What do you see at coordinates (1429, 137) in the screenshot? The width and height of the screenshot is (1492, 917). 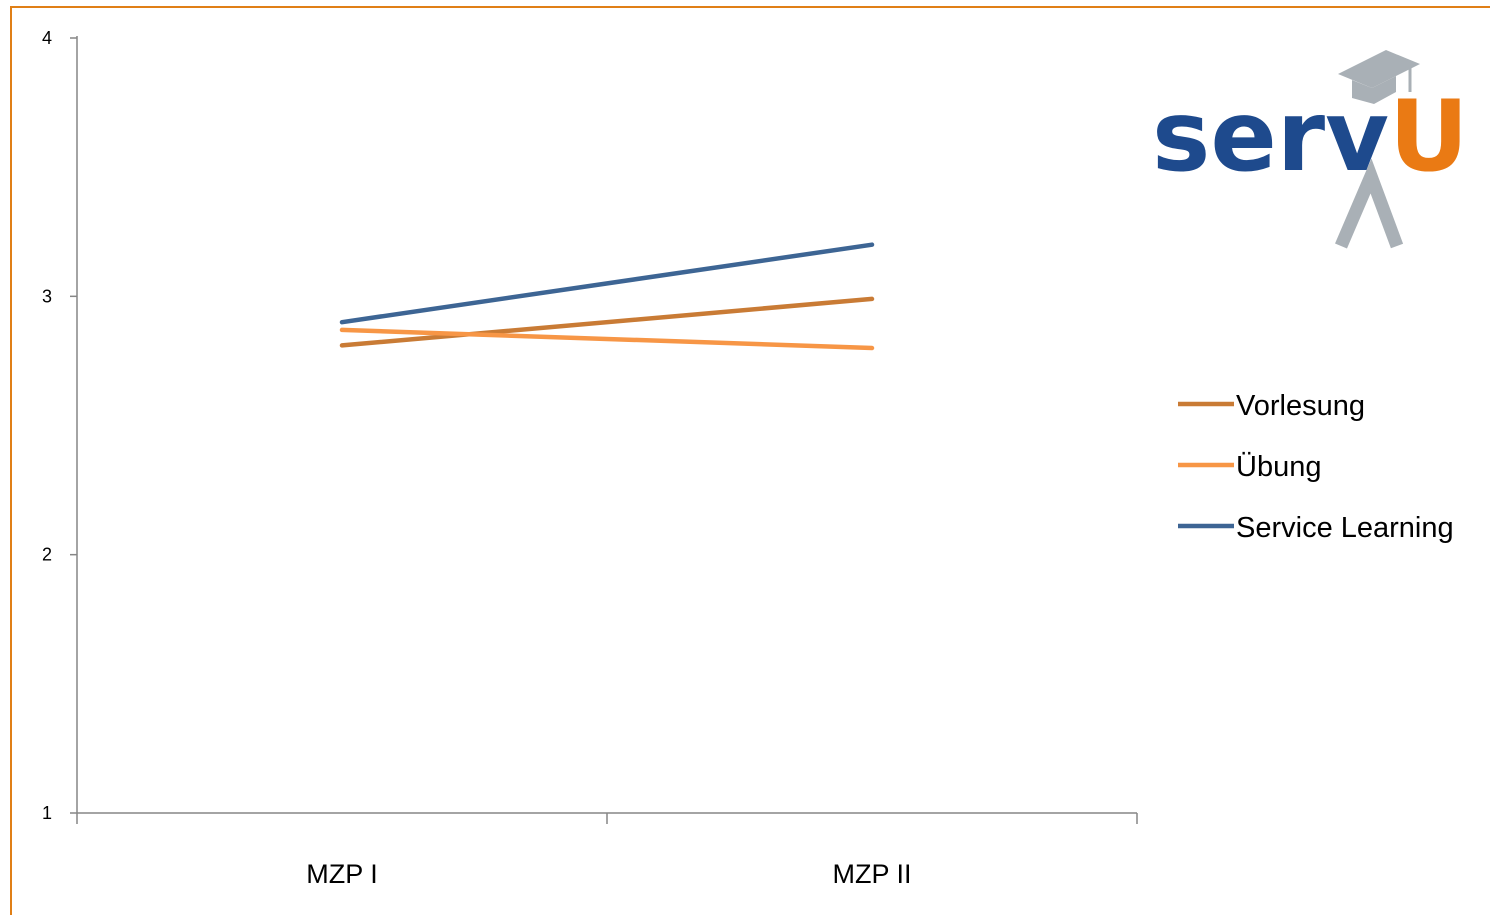 I see `logo-text-u: U` at bounding box center [1429, 137].